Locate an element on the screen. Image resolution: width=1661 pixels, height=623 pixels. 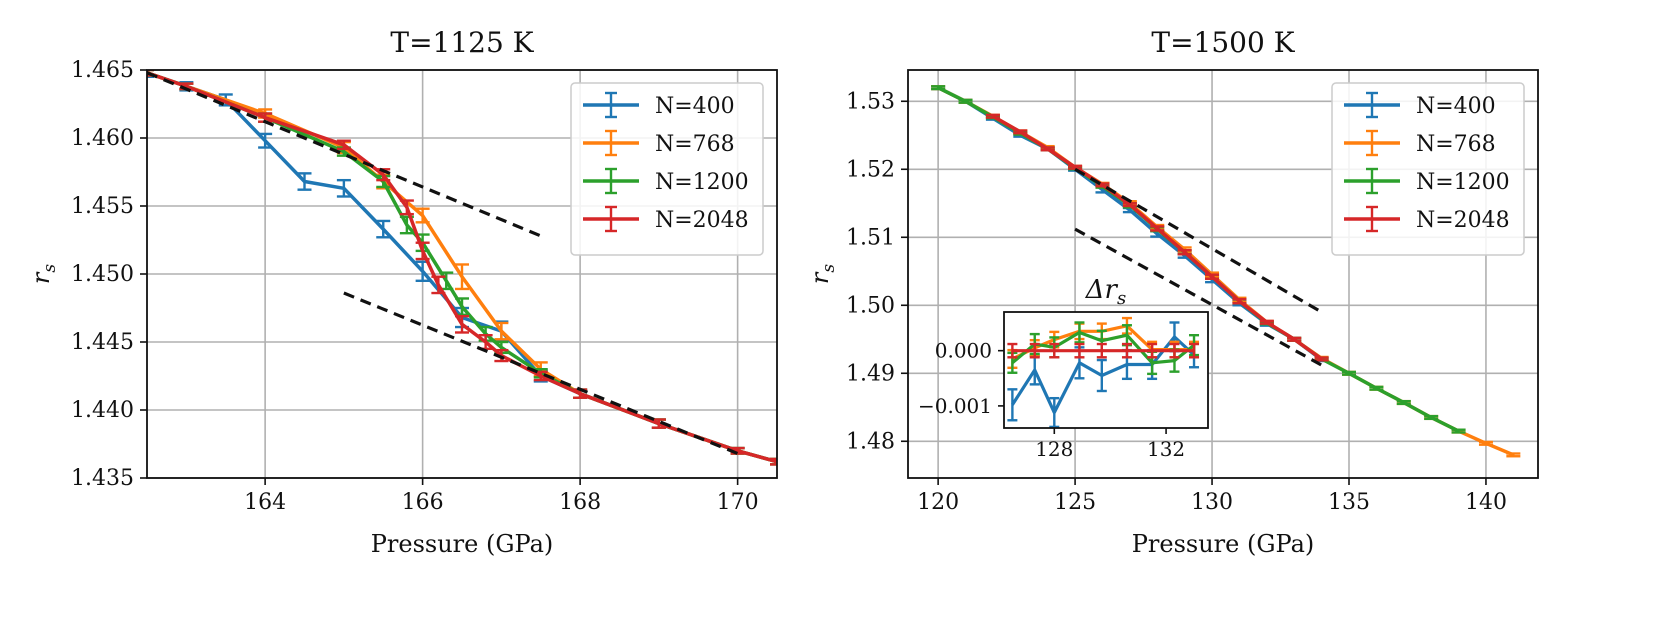
panel1-ytick-label: 1.445 is located at coordinates (102, 342).